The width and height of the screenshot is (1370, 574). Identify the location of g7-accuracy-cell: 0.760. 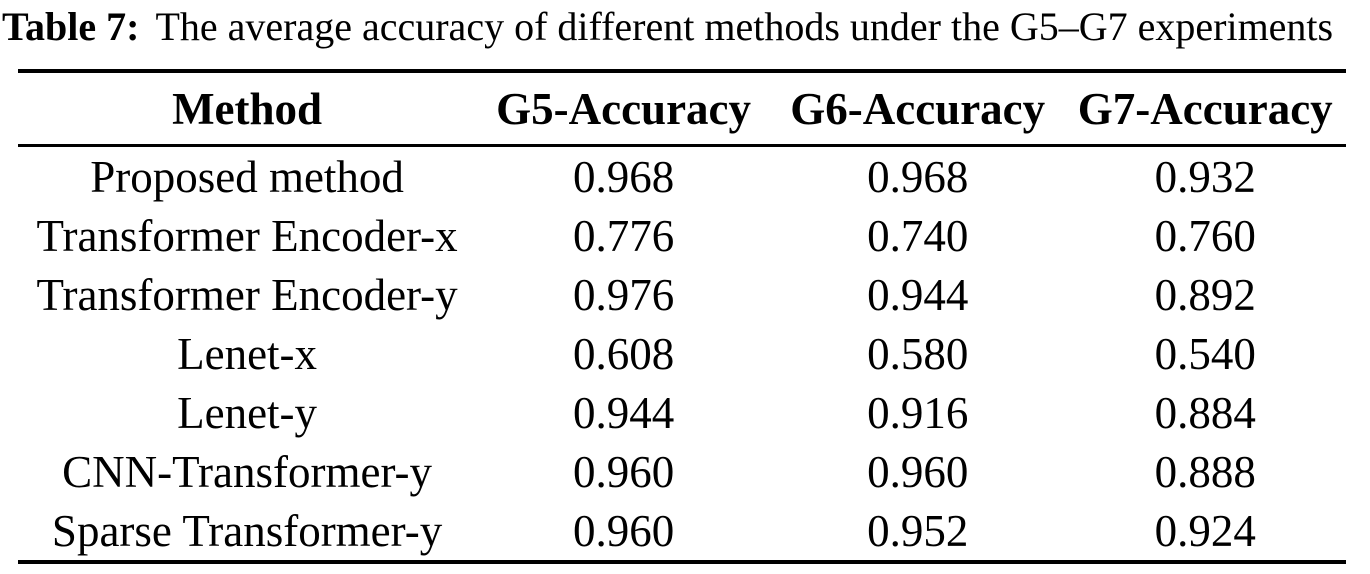
(1205, 235).